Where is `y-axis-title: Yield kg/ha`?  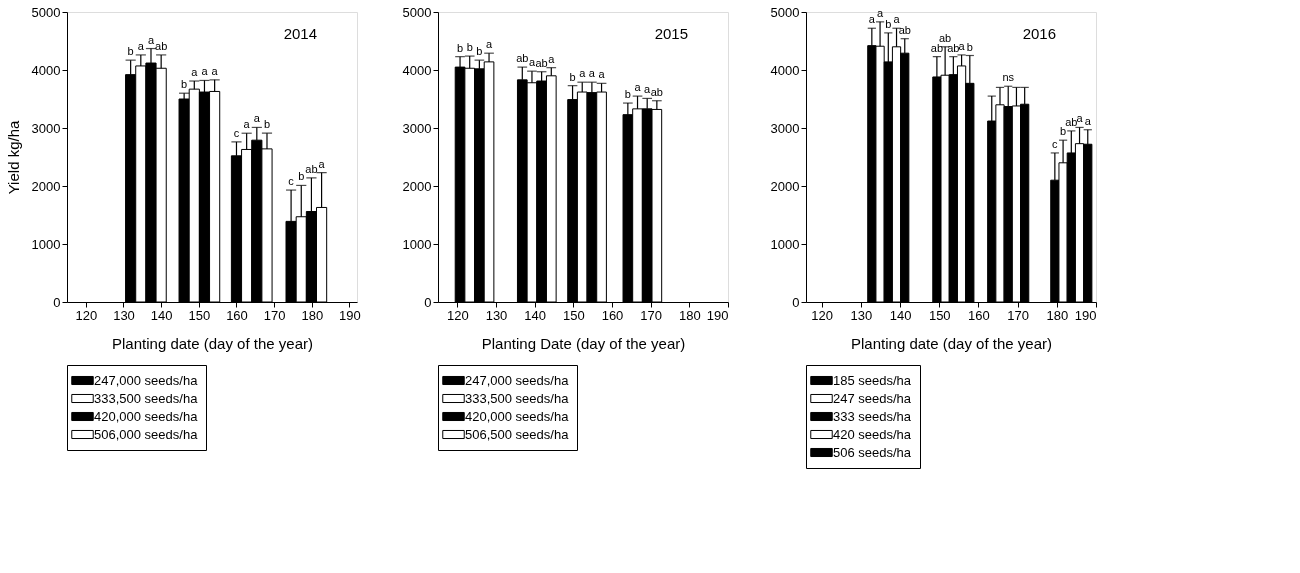 y-axis-title: Yield kg/ha is located at coordinates (13, 157).